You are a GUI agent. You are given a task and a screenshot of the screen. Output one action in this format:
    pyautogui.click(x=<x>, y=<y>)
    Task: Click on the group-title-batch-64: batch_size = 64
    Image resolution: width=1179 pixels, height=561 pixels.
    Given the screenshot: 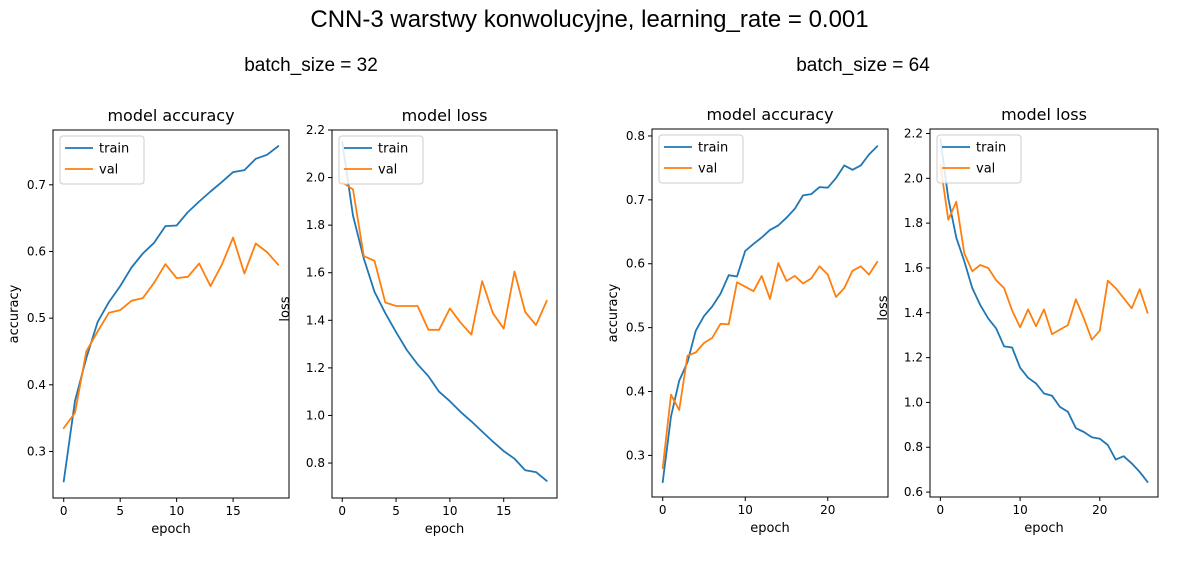 What is the action you would take?
    pyautogui.click(x=863, y=65)
    